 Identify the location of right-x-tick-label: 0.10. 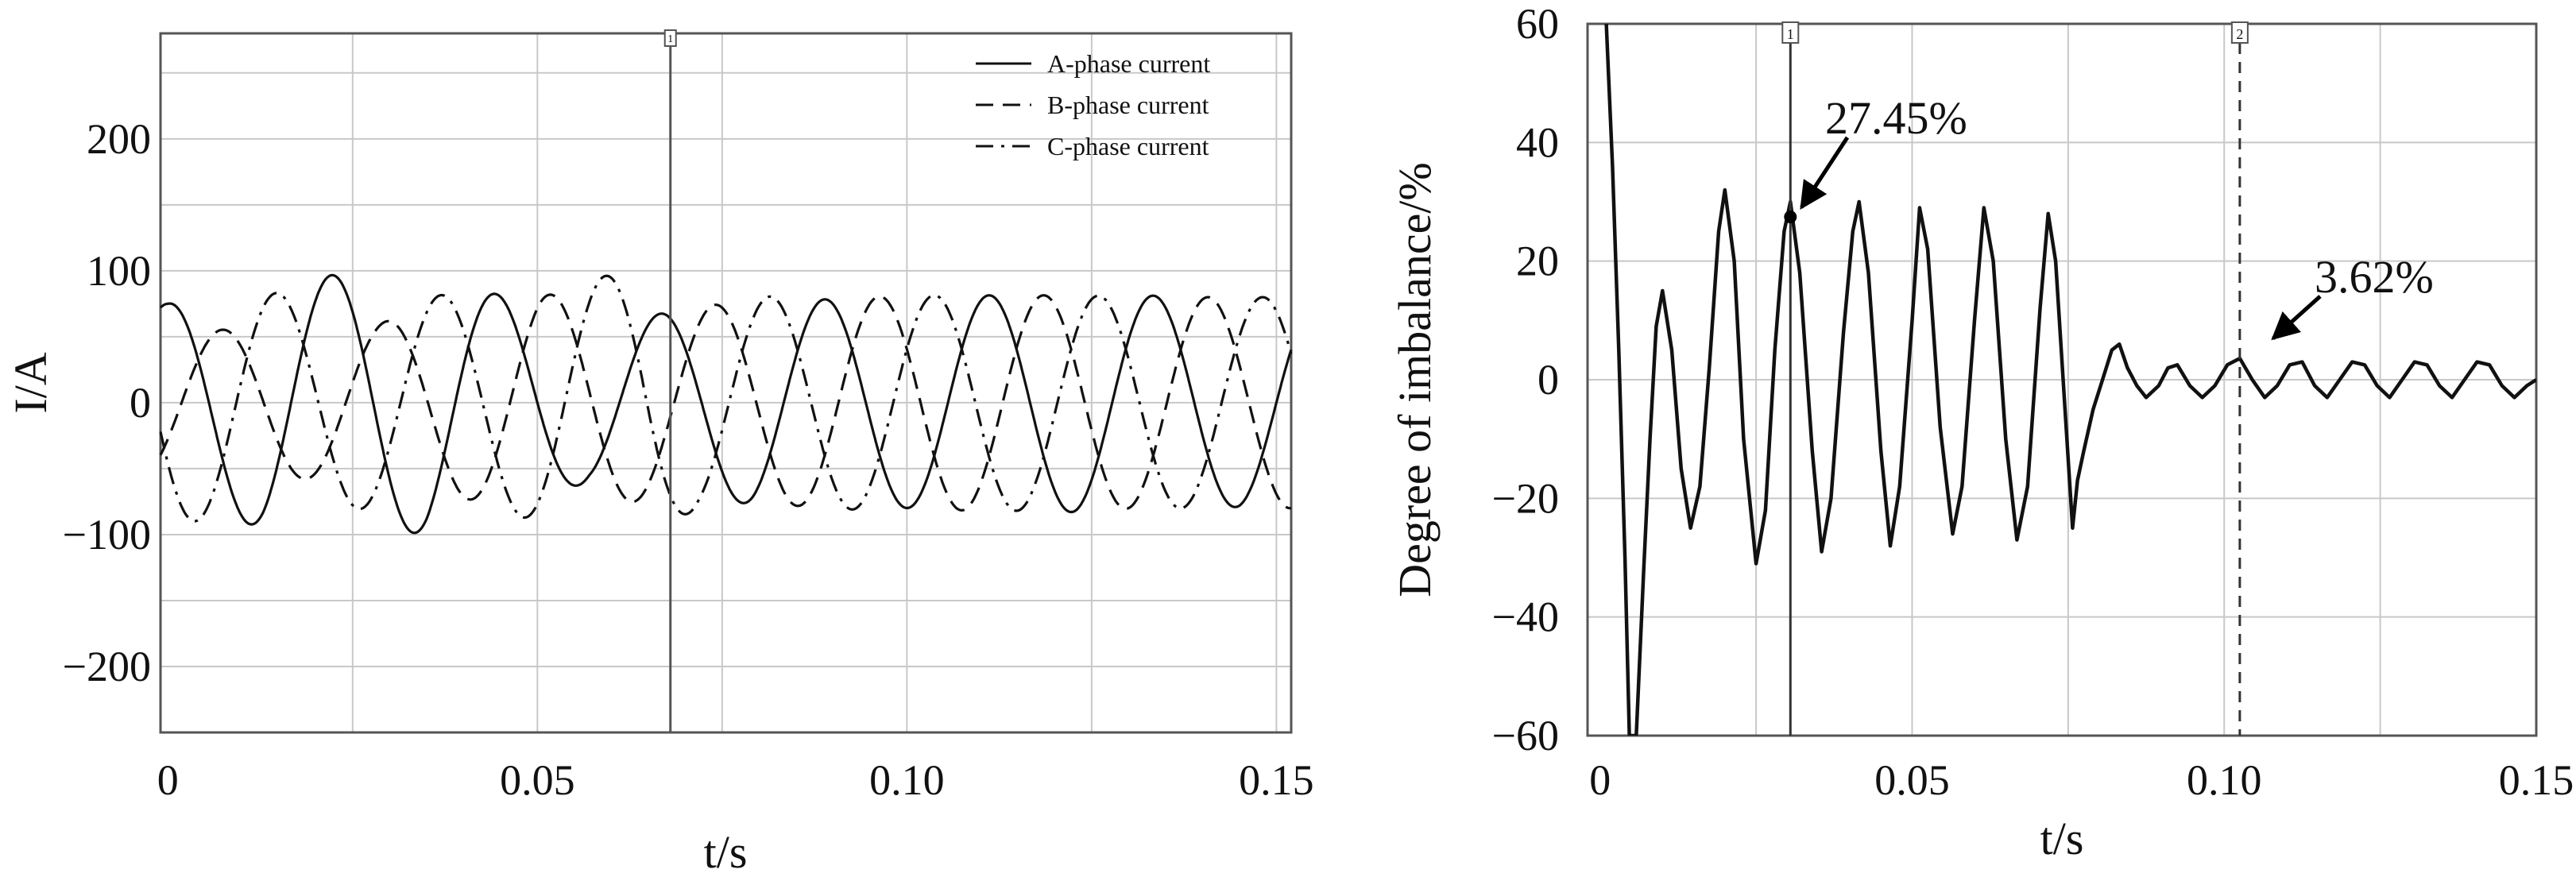
(2224, 780).